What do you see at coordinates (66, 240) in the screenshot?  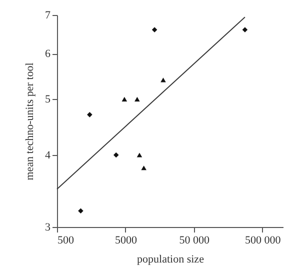 I see `x-tick-label: 500` at bounding box center [66, 240].